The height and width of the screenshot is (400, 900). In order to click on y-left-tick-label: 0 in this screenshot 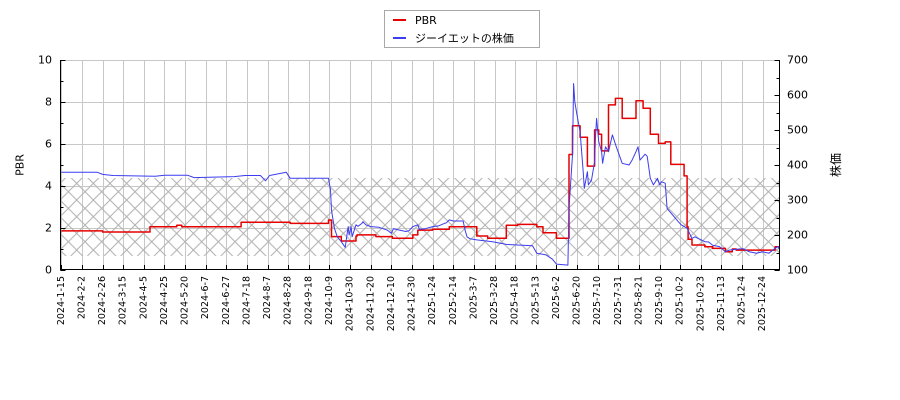, I will do `click(48, 270)`.